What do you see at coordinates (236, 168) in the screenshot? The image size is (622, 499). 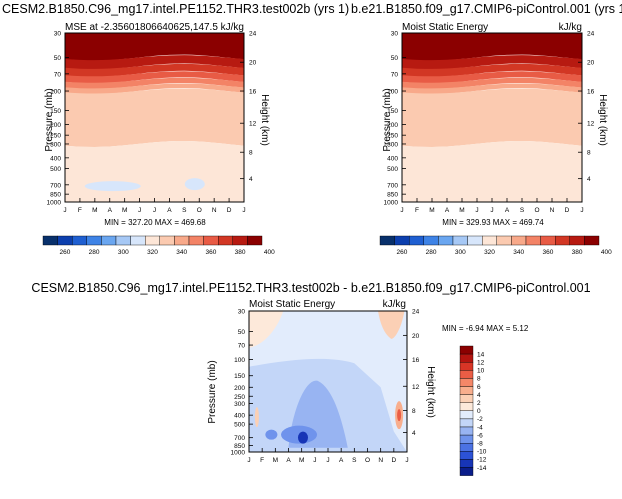 I see `mse-spike` at bounding box center [236, 168].